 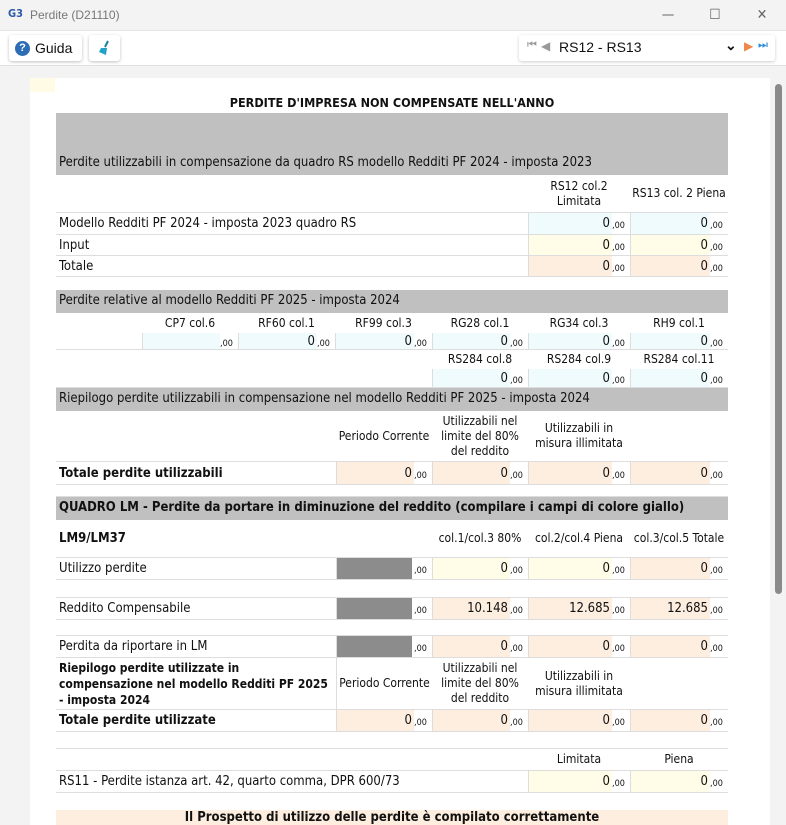 I want to click on close-button: ✕, so click(x=762, y=15).